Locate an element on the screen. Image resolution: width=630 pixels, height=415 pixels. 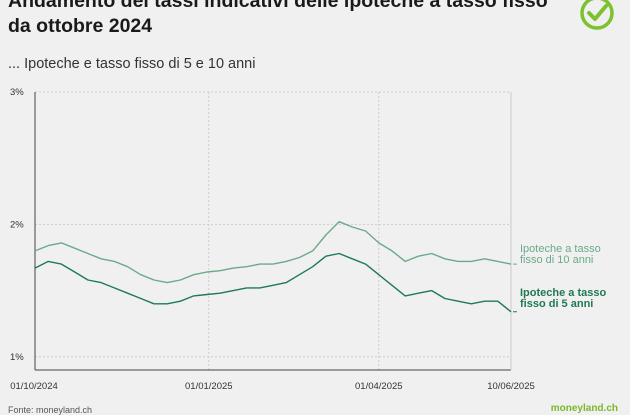
y-tick-label: 2% is located at coordinates (17, 224).